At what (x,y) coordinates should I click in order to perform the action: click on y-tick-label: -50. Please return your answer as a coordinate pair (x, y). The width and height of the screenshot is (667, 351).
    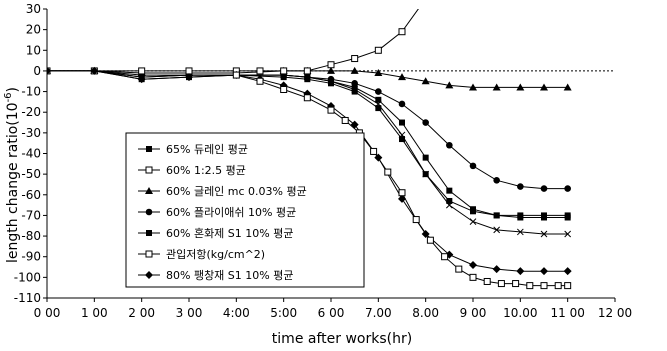
    Looking at the image, I should click on (31, 174).